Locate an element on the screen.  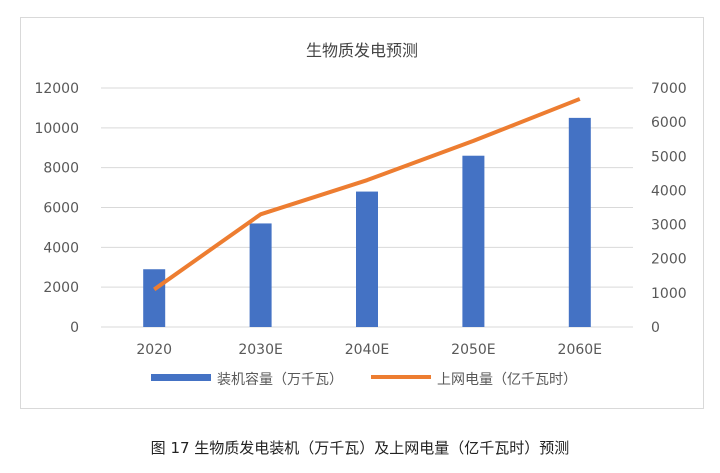
x-tick-label: 2030E is located at coordinates (260, 350).